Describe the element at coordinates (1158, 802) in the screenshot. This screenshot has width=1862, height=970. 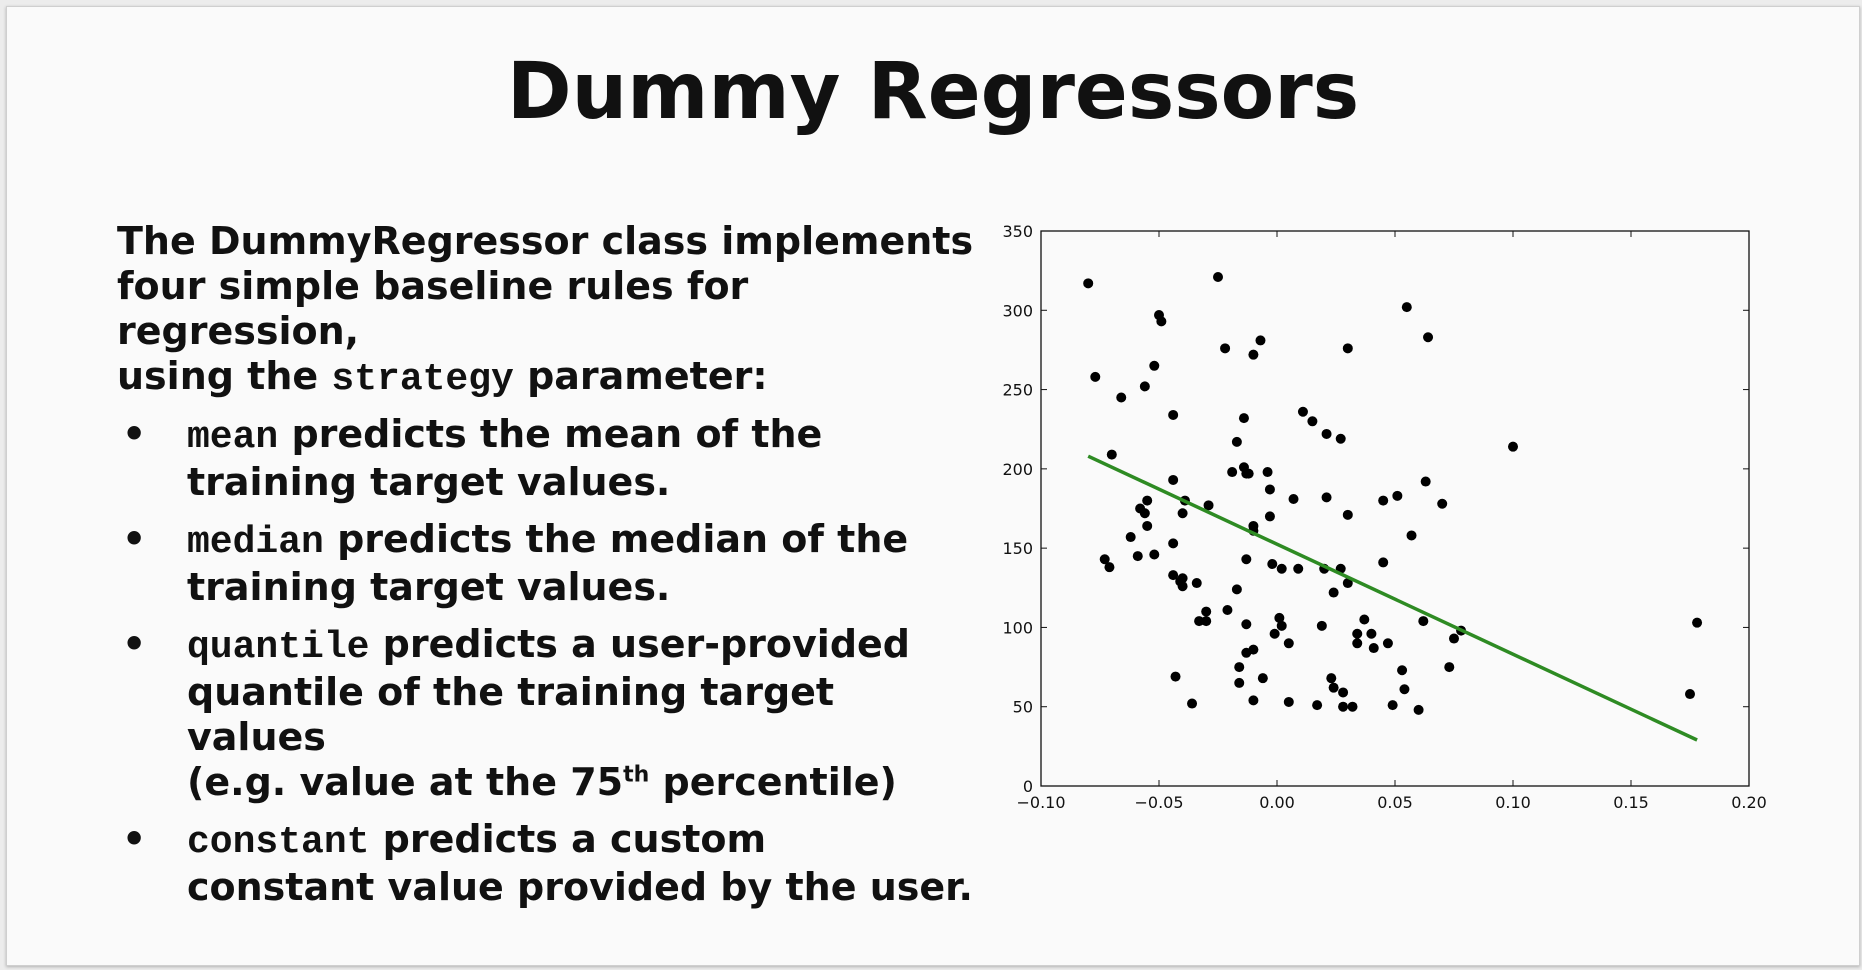
I see `x-tick-label: −0.05` at that location.